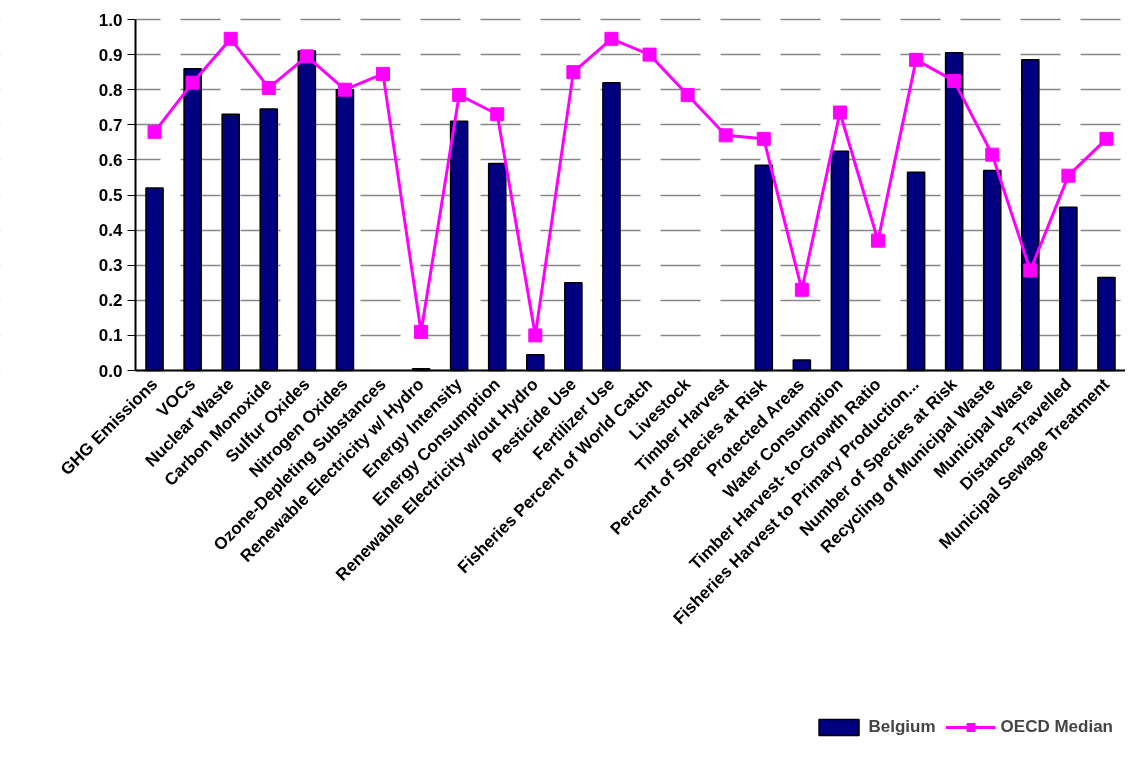  I want to click on y-tick-label: 0.3, so click(110, 266).